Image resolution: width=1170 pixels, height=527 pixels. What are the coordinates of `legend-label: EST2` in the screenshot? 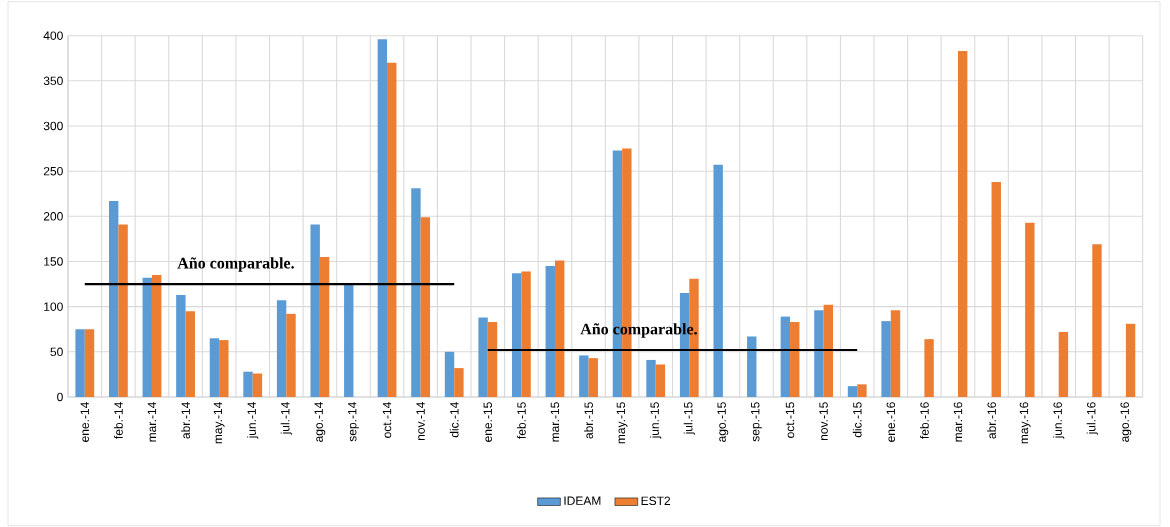 It's located at (656, 501).